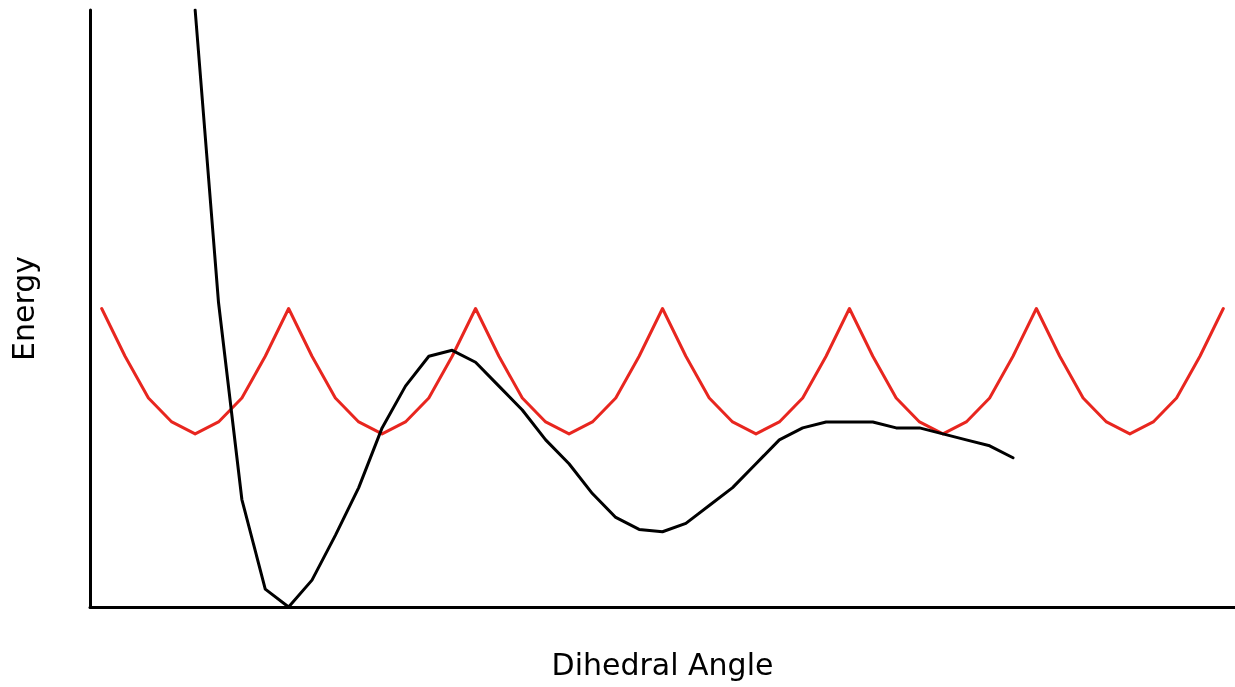  I want to click on x-axis-title: Dihedral Angle, so click(662, 664).